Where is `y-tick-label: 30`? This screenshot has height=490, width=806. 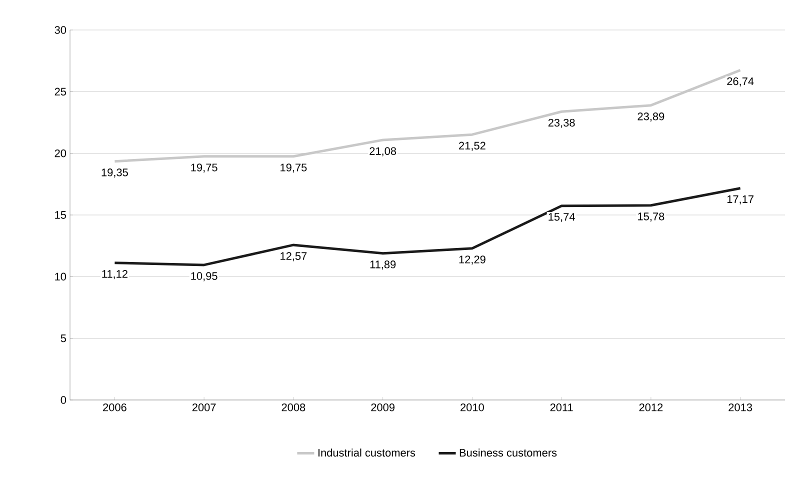
y-tick-label: 30 is located at coordinates (60, 30).